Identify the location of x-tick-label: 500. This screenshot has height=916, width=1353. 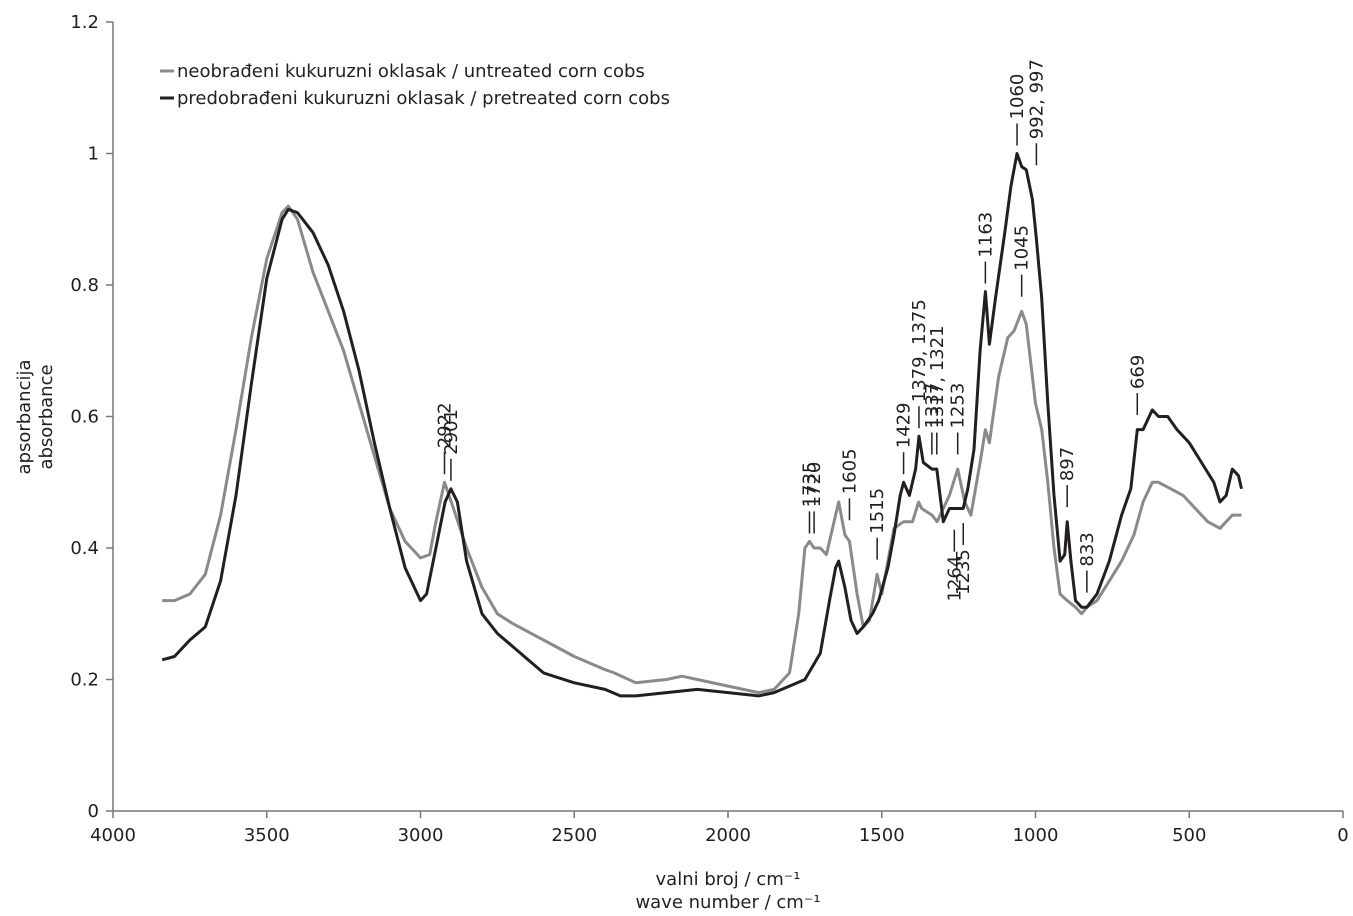
(1189, 835).